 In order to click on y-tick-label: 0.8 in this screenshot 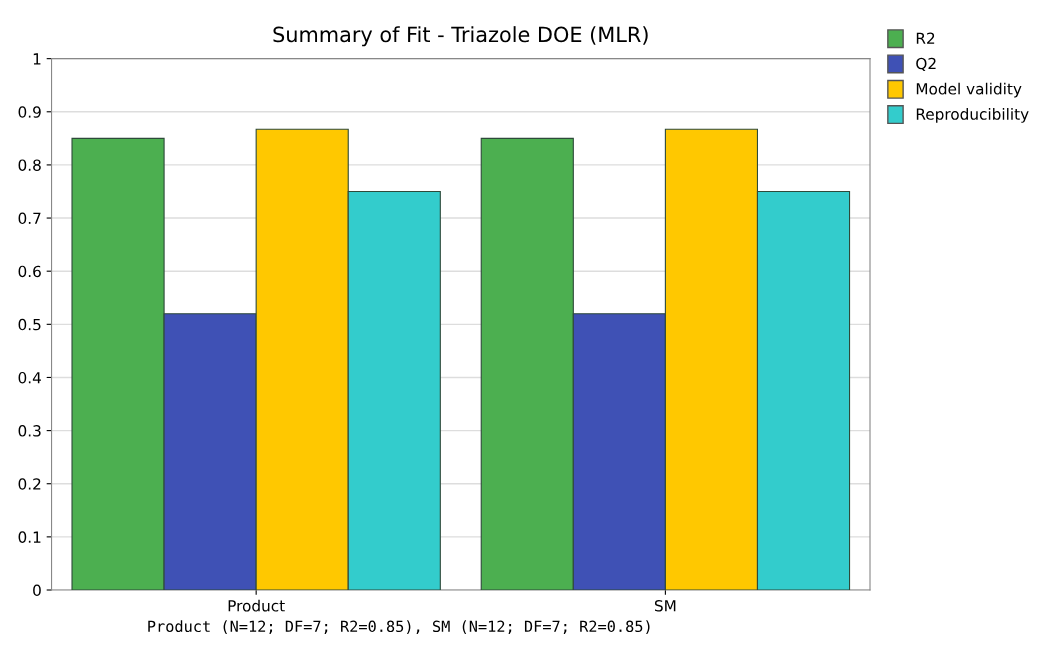, I will do `click(29, 165)`.